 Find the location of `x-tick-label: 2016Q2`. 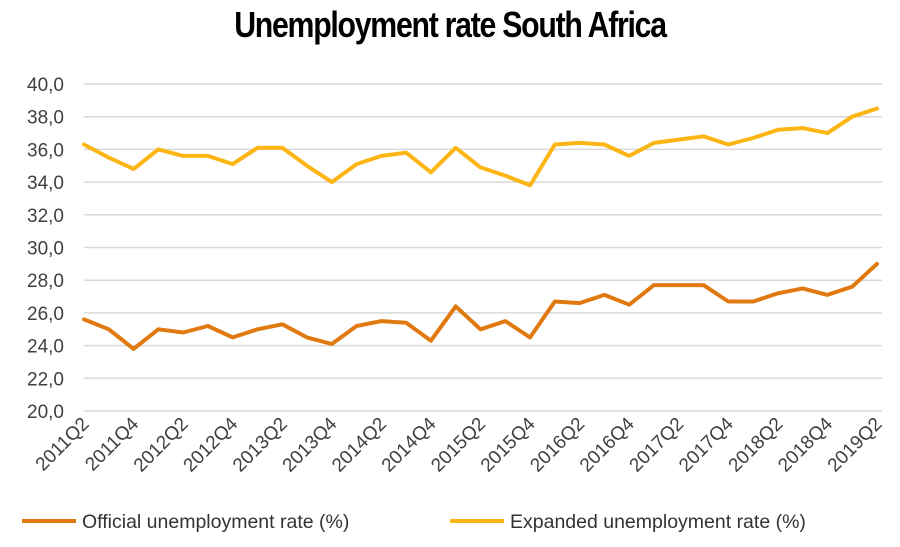

x-tick-label: 2016Q2 is located at coordinates (557, 445).